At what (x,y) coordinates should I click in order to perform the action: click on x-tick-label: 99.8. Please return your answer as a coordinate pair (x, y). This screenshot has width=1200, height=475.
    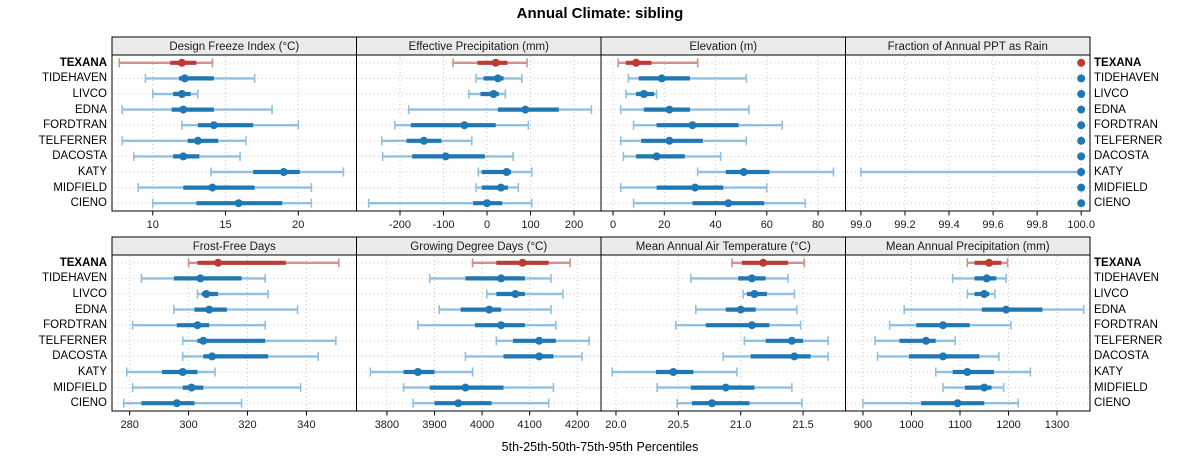
    Looking at the image, I should click on (1036, 225).